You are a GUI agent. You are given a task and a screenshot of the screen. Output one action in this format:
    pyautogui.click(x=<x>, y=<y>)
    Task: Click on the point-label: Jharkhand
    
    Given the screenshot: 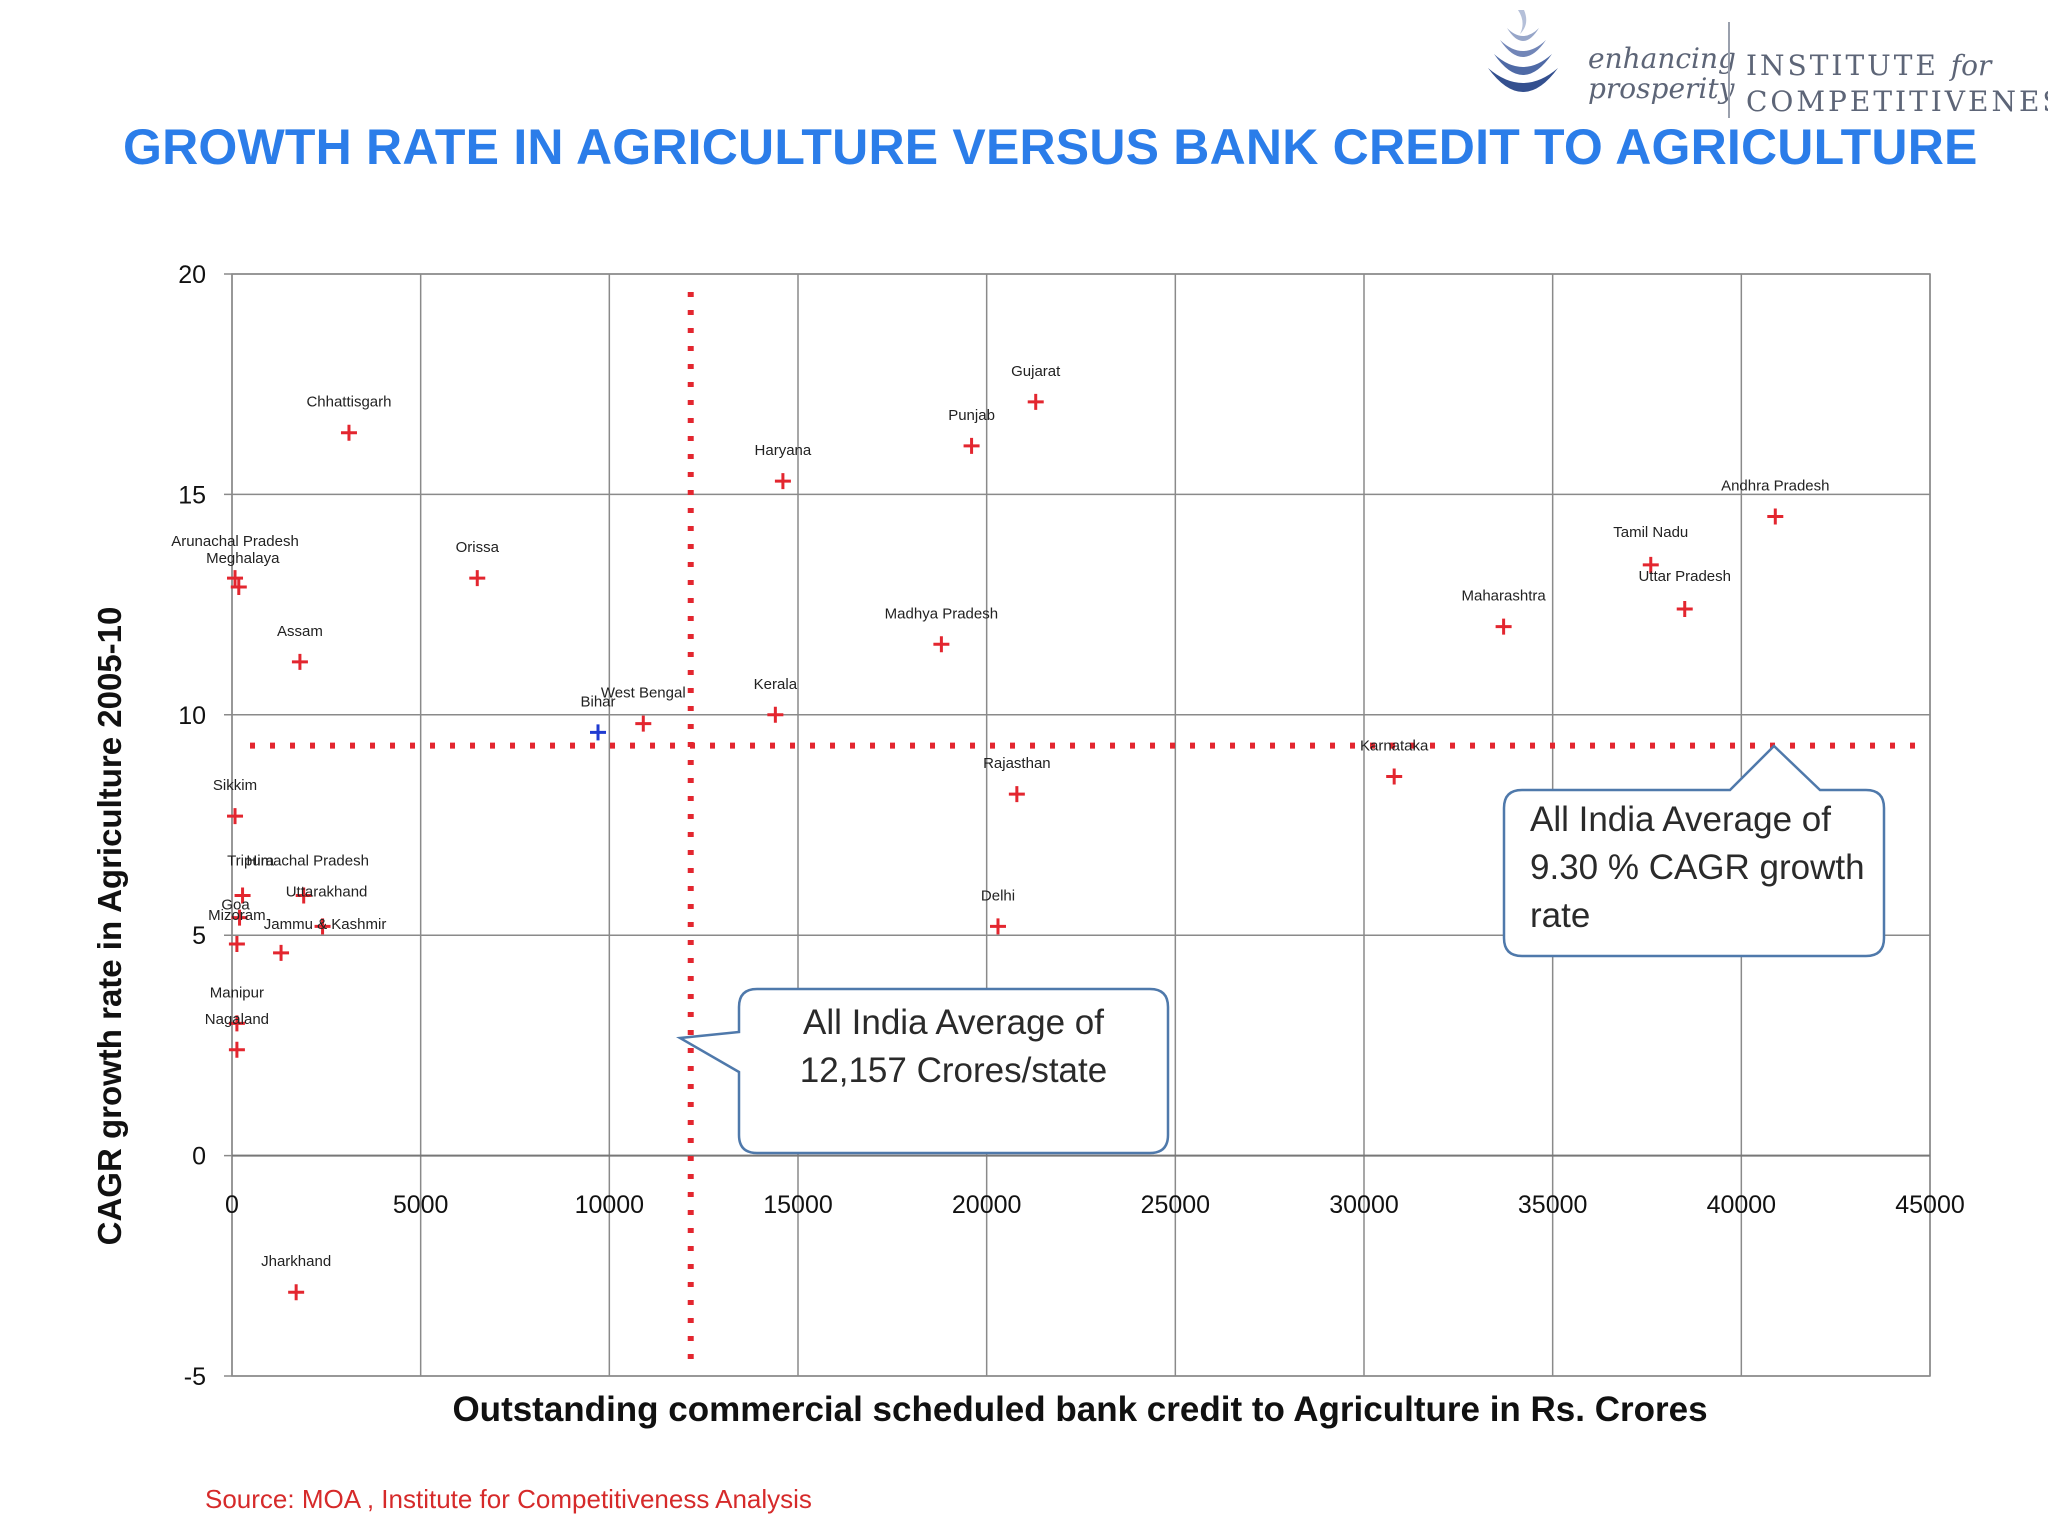 What is the action you would take?
    pyautogui.click(x=296, y=1261)
    